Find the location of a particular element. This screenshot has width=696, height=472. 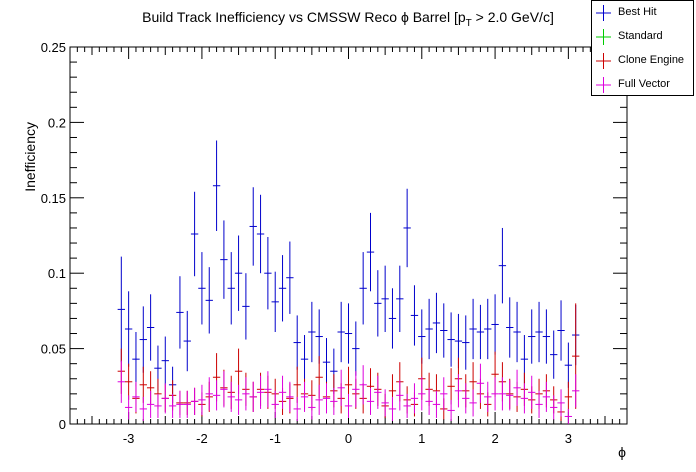

legend-item-best-hit: Best Hit is located at coordinates (642, 13).